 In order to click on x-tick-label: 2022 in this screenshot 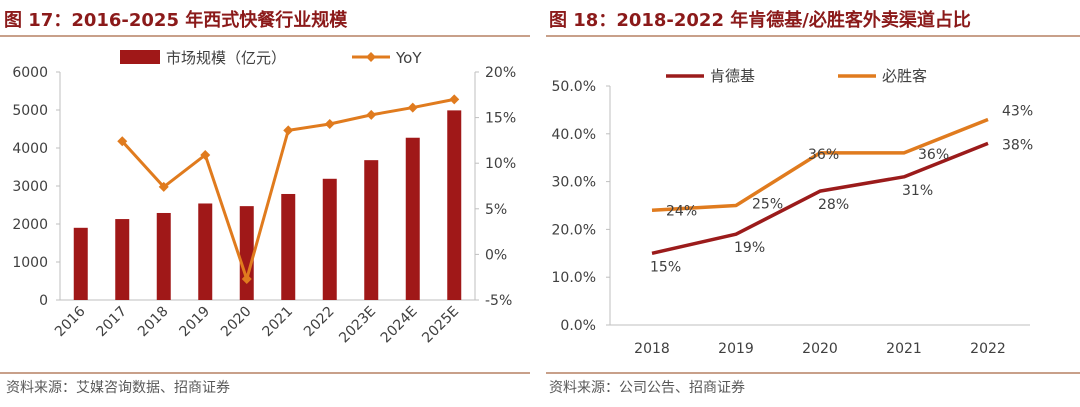, I will do `click(988, 349)`.